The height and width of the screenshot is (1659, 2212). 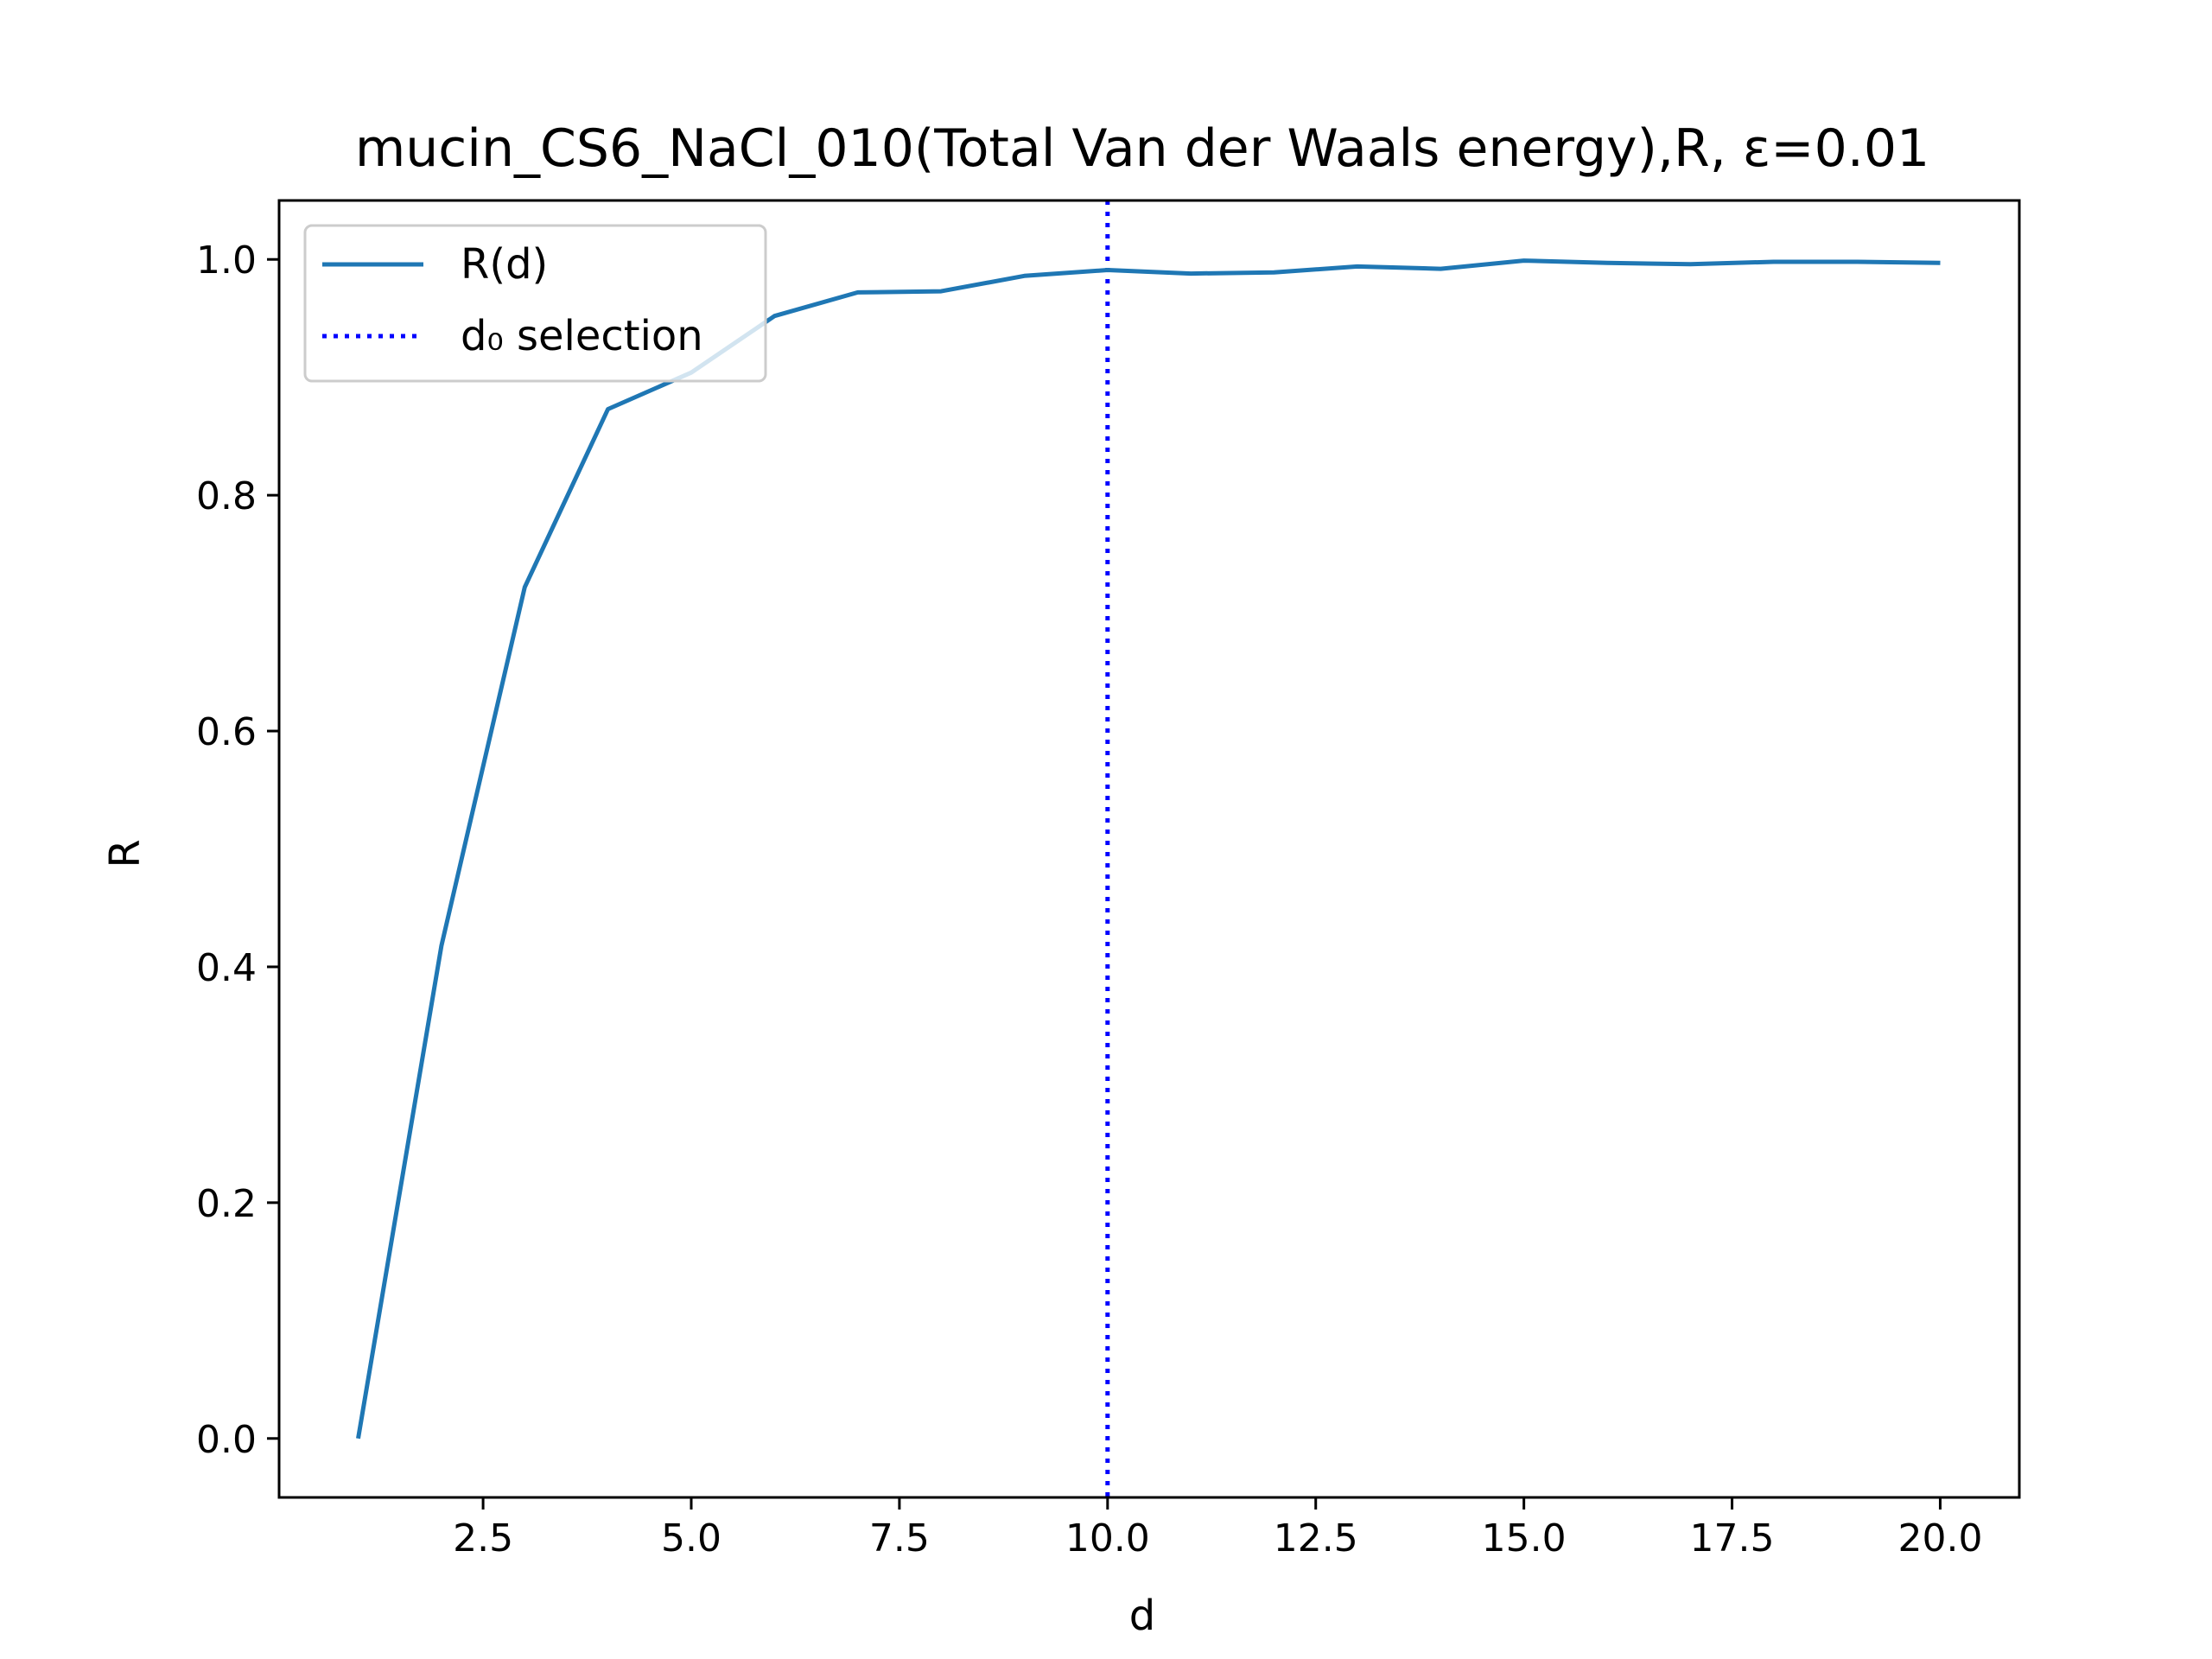 What do you see at coordinates (226, 496) in the screenshot?
I see `y-tick-label: 0.8` at bounding box center [226, 496].